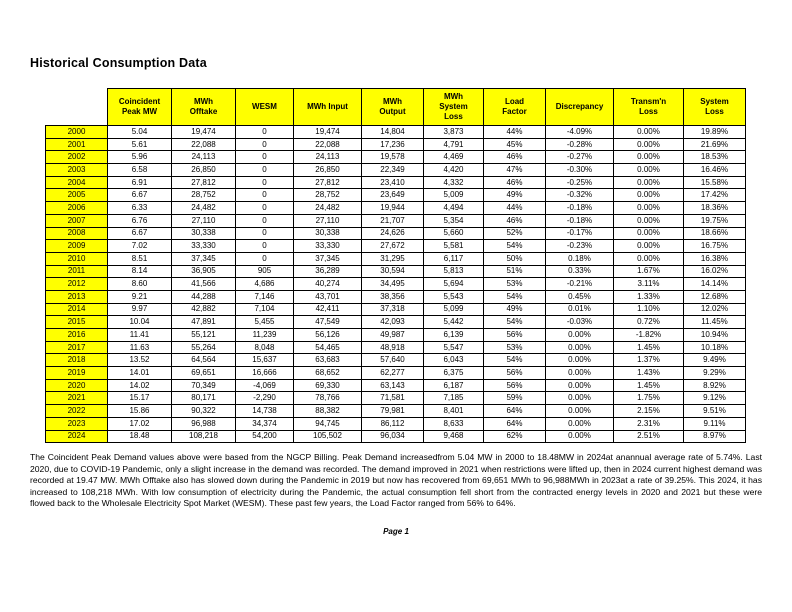  I want to click on value-cell: 11.45%, so click(714, 322).